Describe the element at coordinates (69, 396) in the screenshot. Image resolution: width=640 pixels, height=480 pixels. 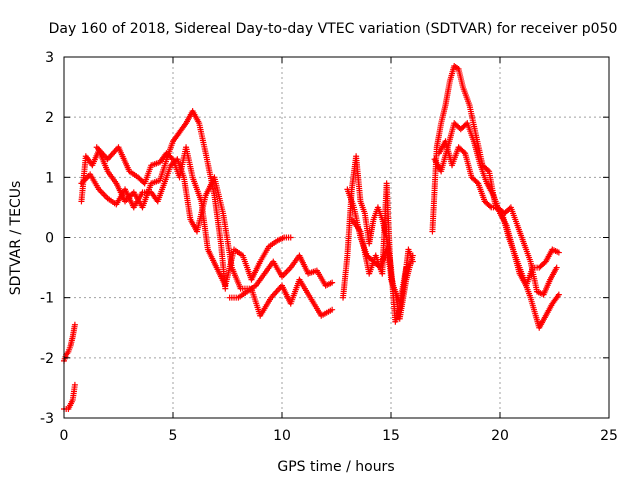
I see `series-track-a` at that location.